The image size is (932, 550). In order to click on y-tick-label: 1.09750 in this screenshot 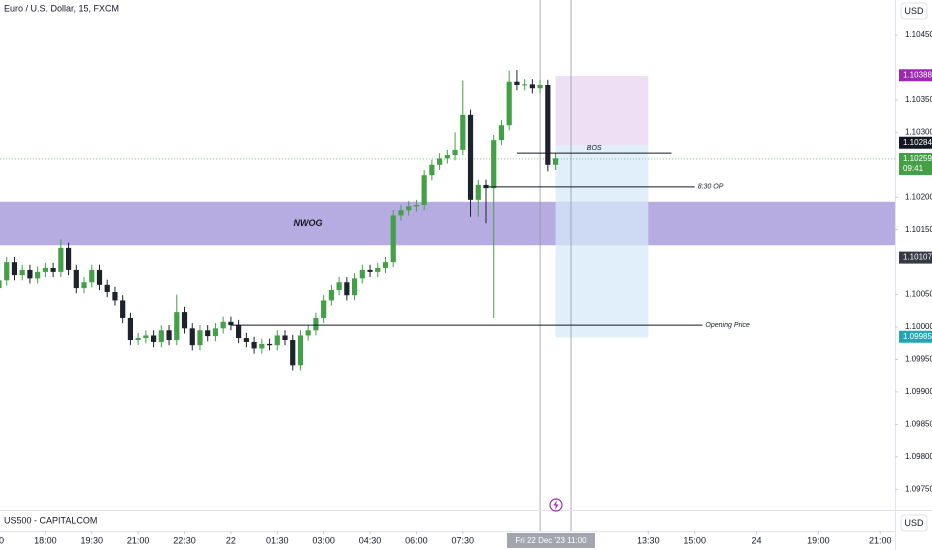, I will do `click(918, 488)`.